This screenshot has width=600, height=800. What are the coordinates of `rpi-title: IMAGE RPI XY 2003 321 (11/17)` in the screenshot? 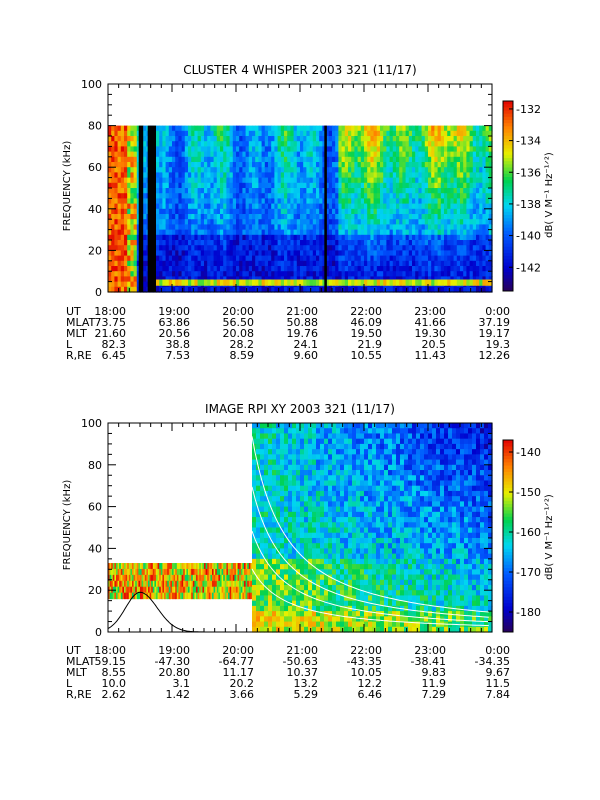 It's located at (300, 409).